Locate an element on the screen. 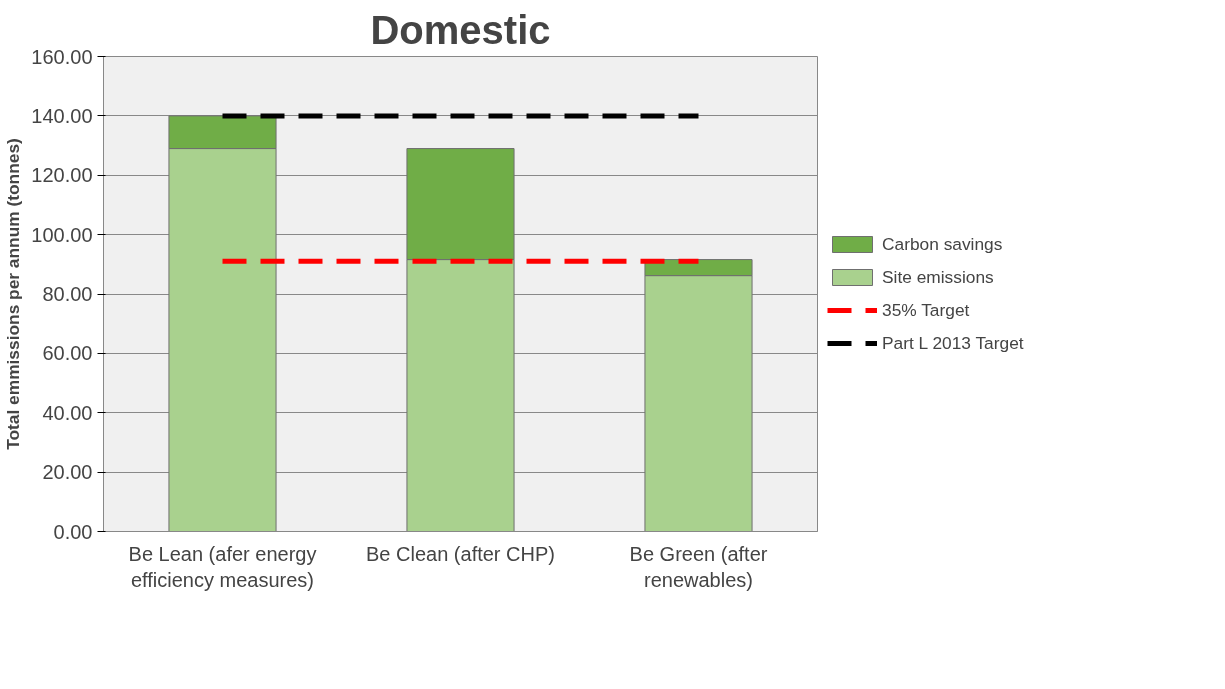 This screenshot has width=1225, height=689. y-tick-label: 40.00 is located at coordinates (67, 412).